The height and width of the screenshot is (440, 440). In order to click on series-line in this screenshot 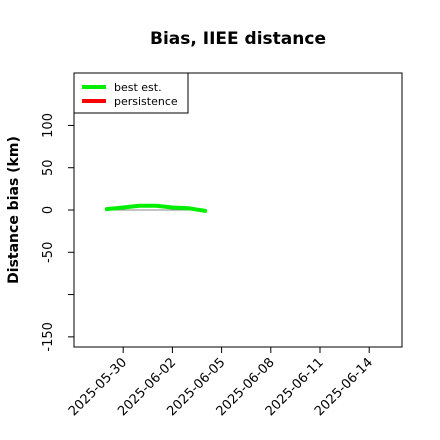, I will do `click(156, 208)`.